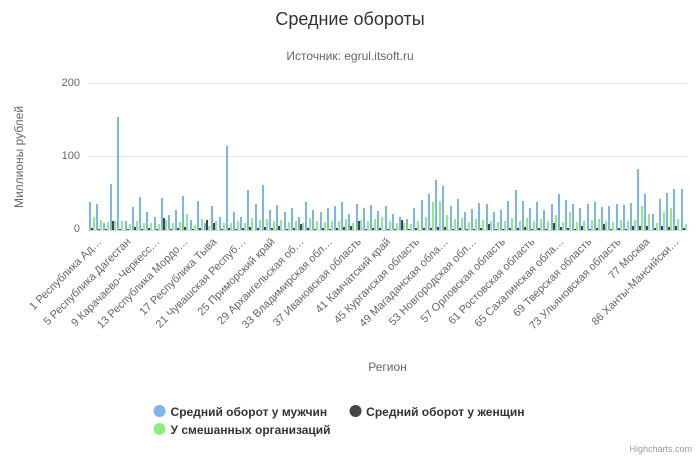  What do you see at coordinates (436, 412) in the screenshot?
I see `legend-item-series-1: Средний оборот у женщин` at bounding box center [436, 412].